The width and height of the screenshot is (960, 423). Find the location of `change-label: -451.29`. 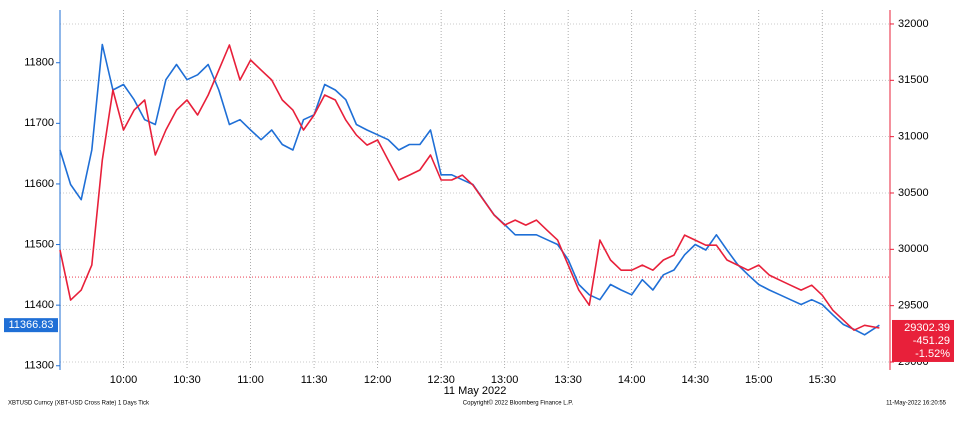

change-label: -451.29 is located at coordinates (931, 341).